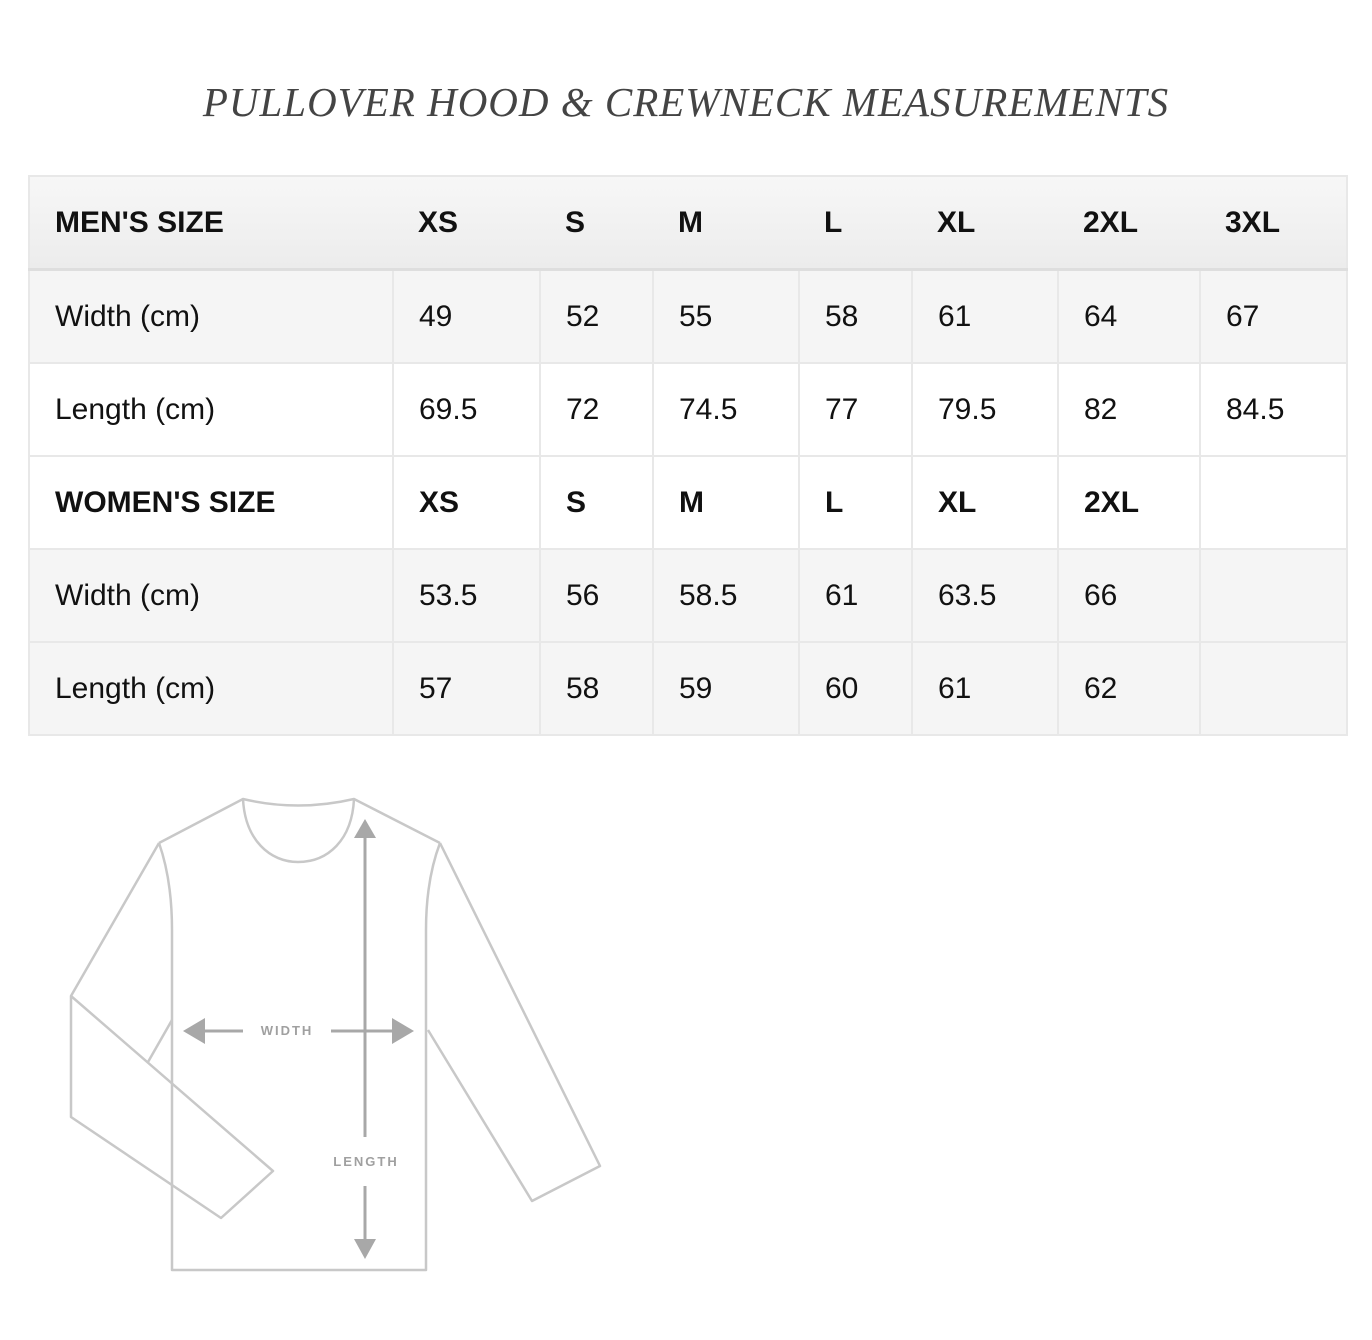 Image resolution: width=1372 pixels, height=1340 pixels. What do you see at coordinates (1273, 223) in the screenshot?
I see `table-cell: 3XL` at bounding box center [1273, 223].